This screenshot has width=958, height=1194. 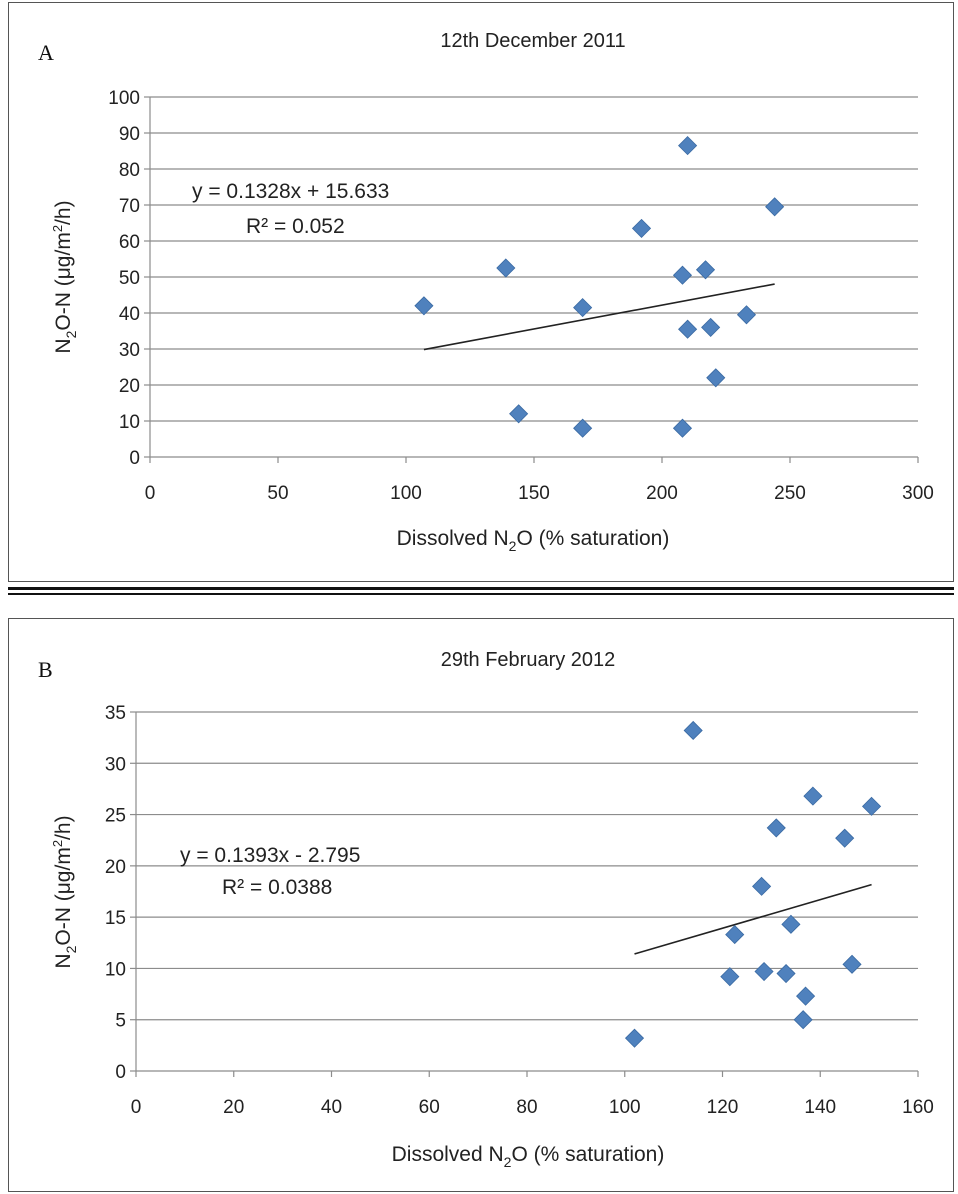 I want to click on panel-b-y-axis-title: N2O-N (μg/m2/h), so click(x=64, y=891).